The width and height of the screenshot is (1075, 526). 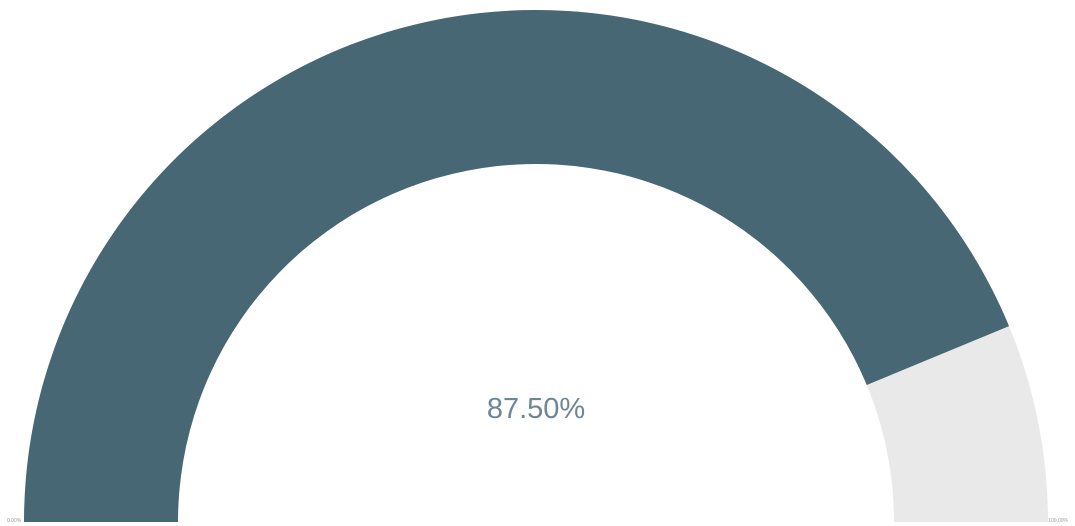 I want to click on gauge-value-label: 87.50%, so click(x=536, y=409).